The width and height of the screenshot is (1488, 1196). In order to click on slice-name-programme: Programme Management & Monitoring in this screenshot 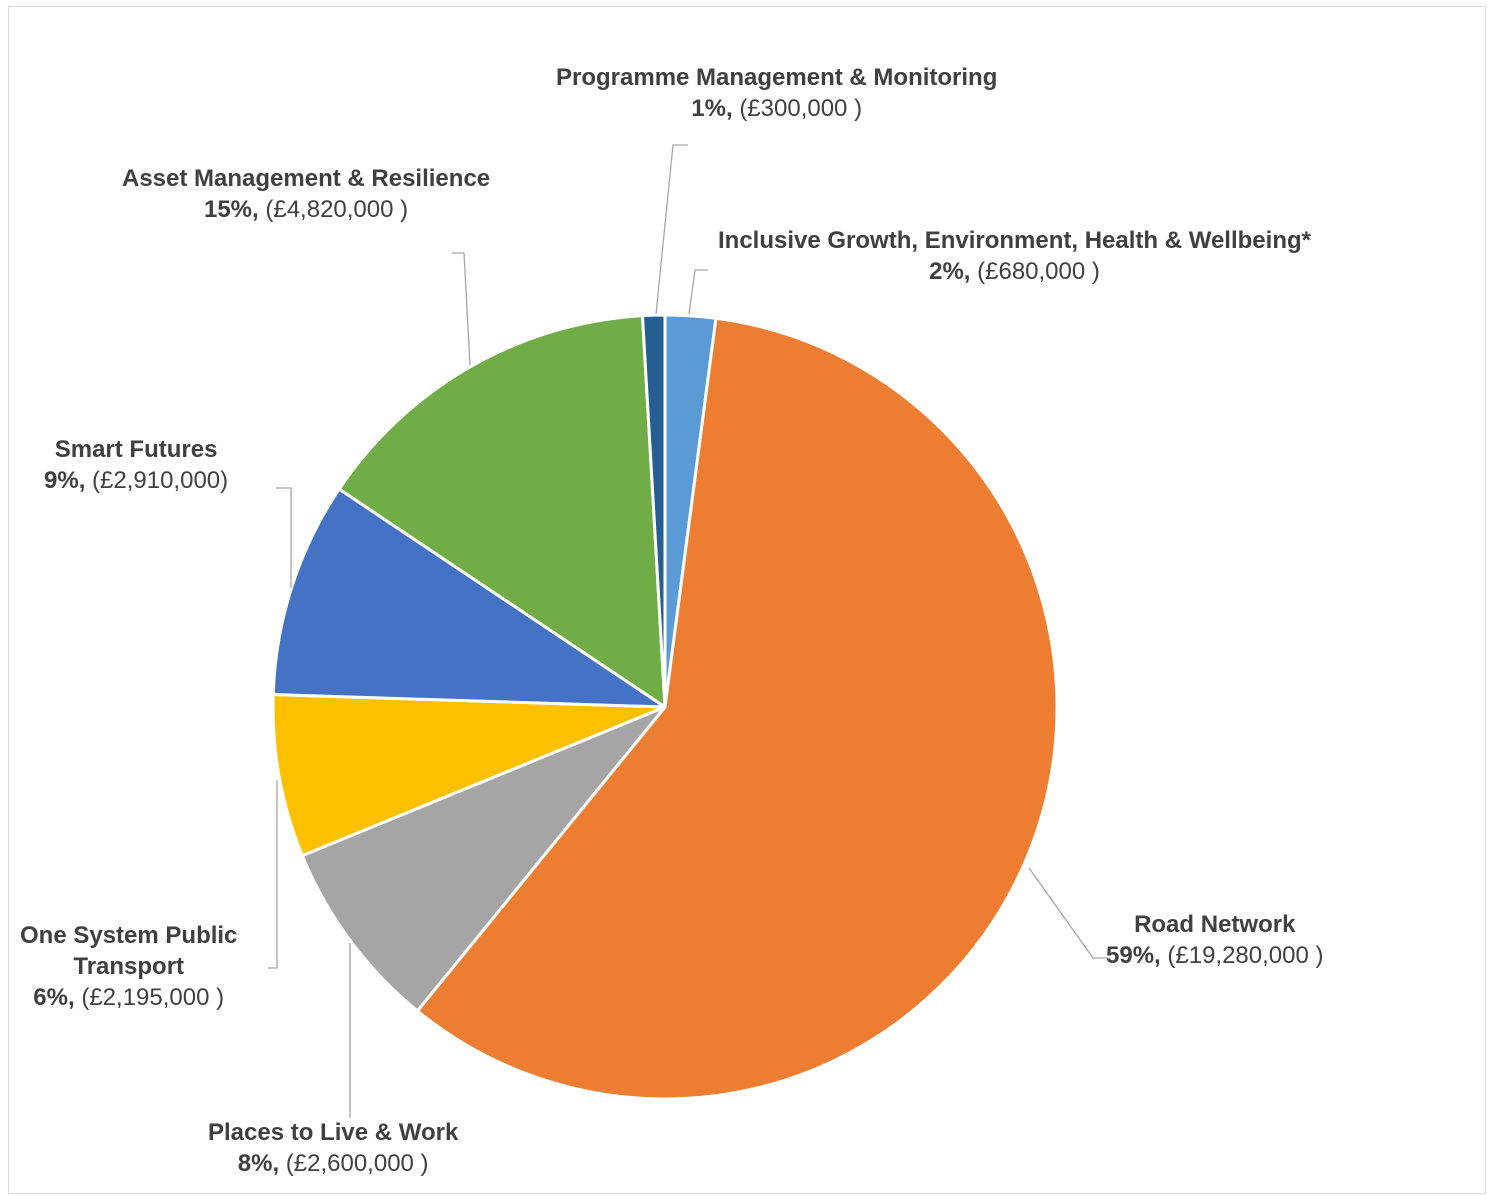, I will do `click(777, 77)`.